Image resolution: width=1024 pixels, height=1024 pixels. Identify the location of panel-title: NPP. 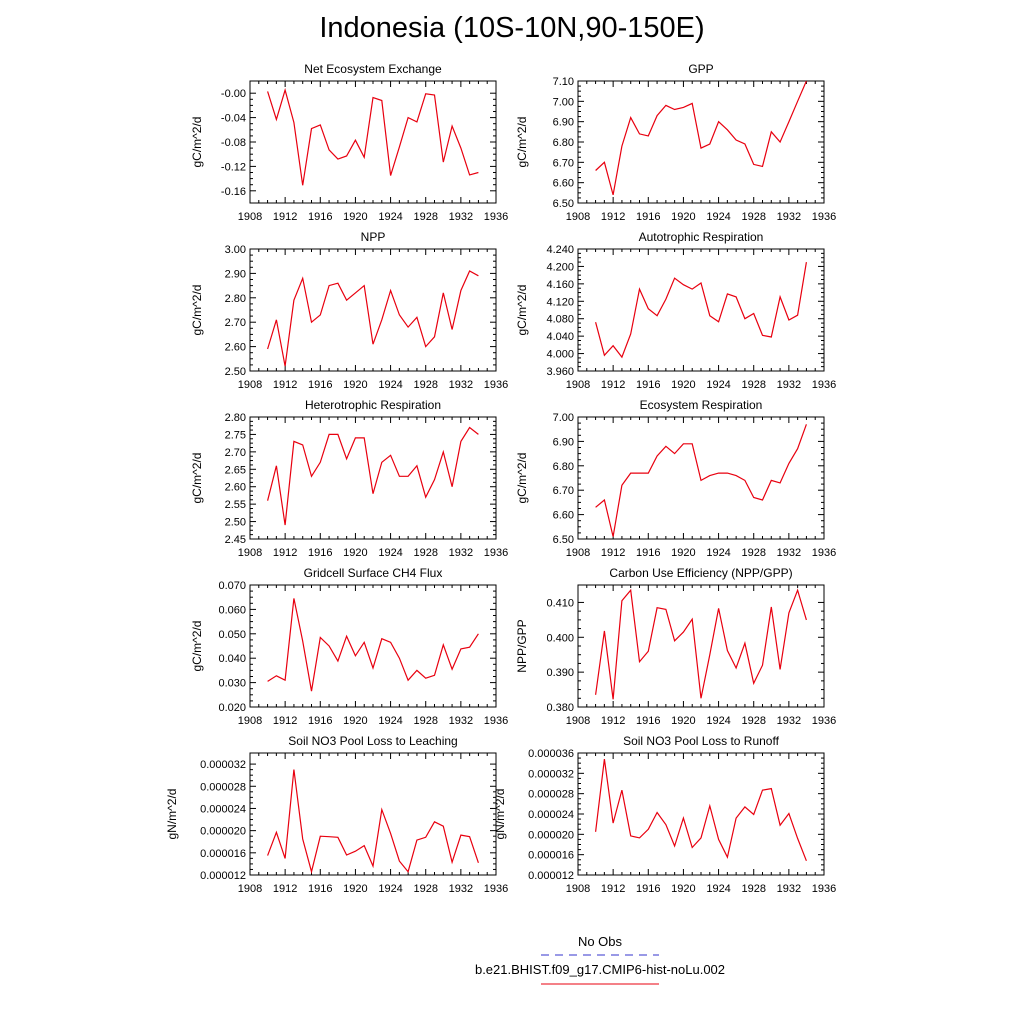
(373, 237).